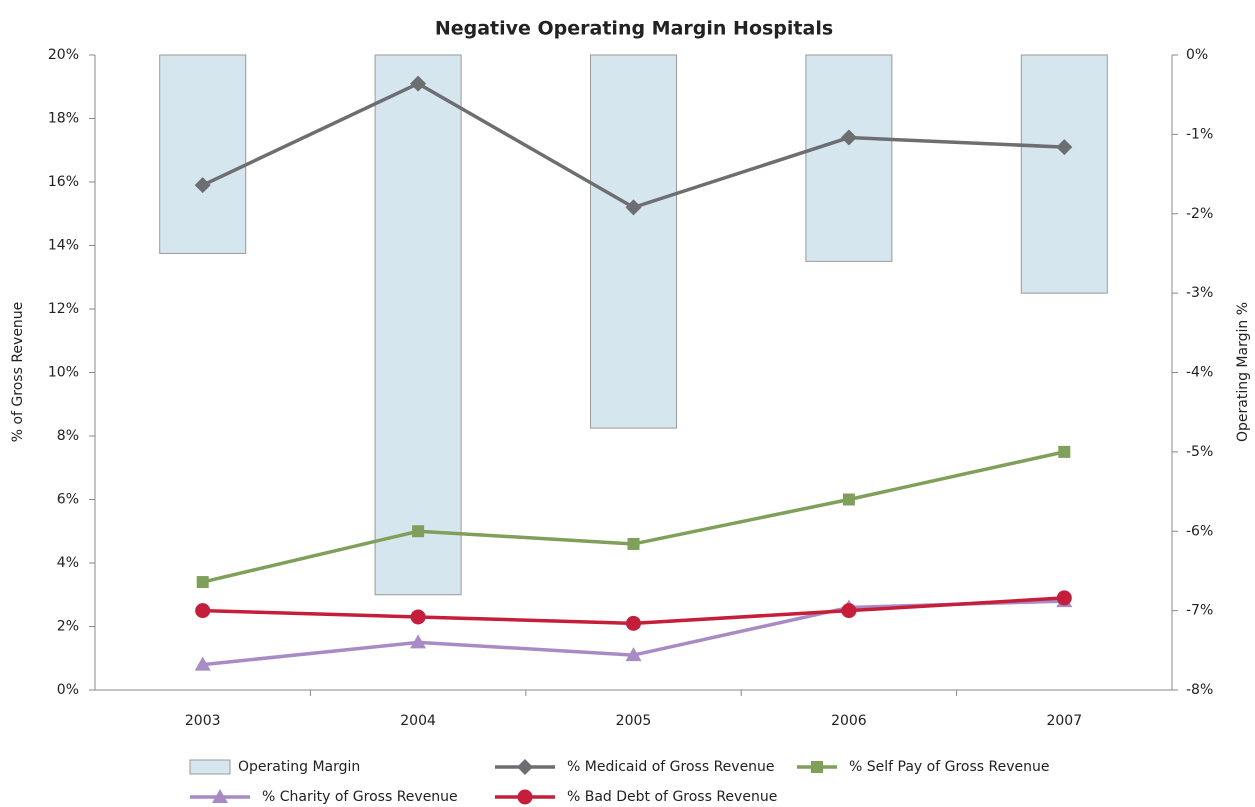  Describe the element at coordinates (68, 436) in the screenshot. I see `y-tick-label: 8%` at that location.